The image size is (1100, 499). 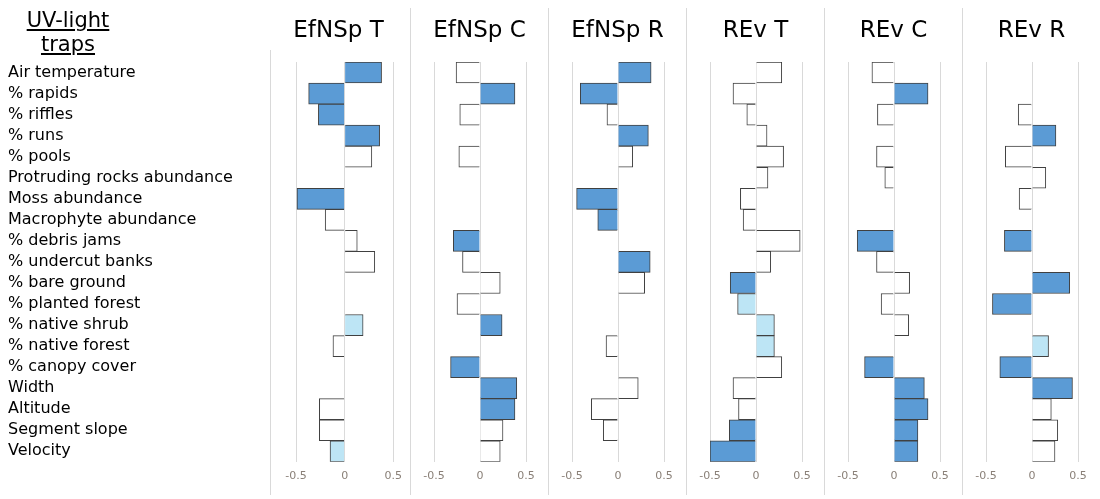 What do you see at coordinates (39, 450) in the screenshot?
I see `y-tick-label: Velocity` at bounding box center [39, 450].